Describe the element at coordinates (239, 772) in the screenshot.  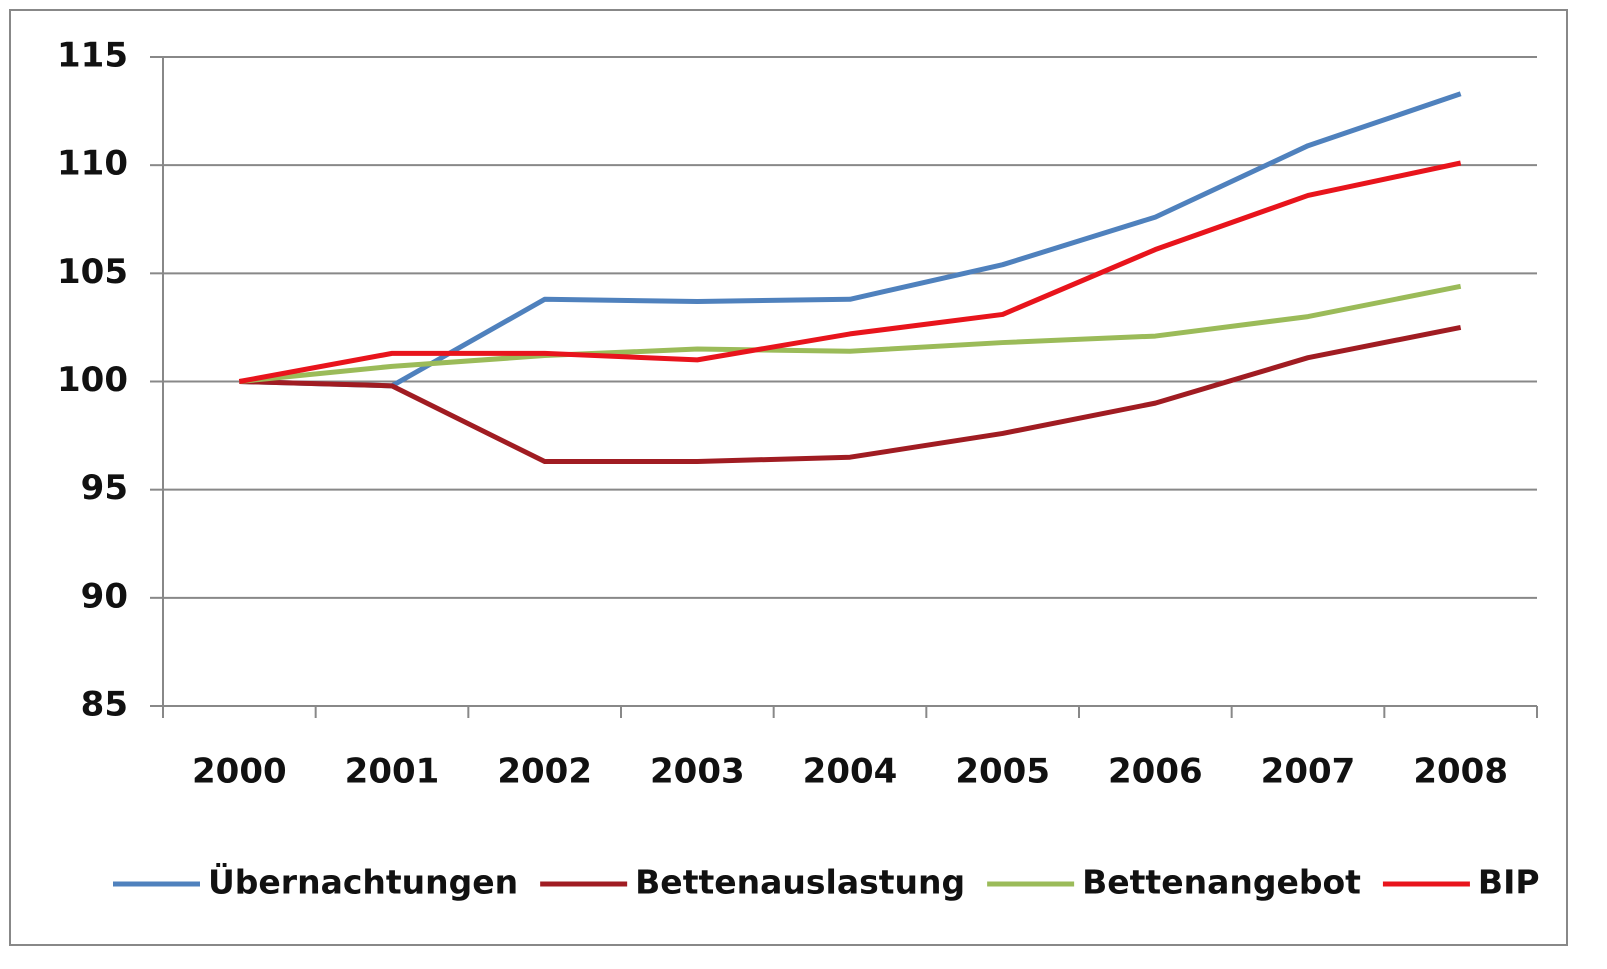
I see `x-tick-label: 2000` at that location.